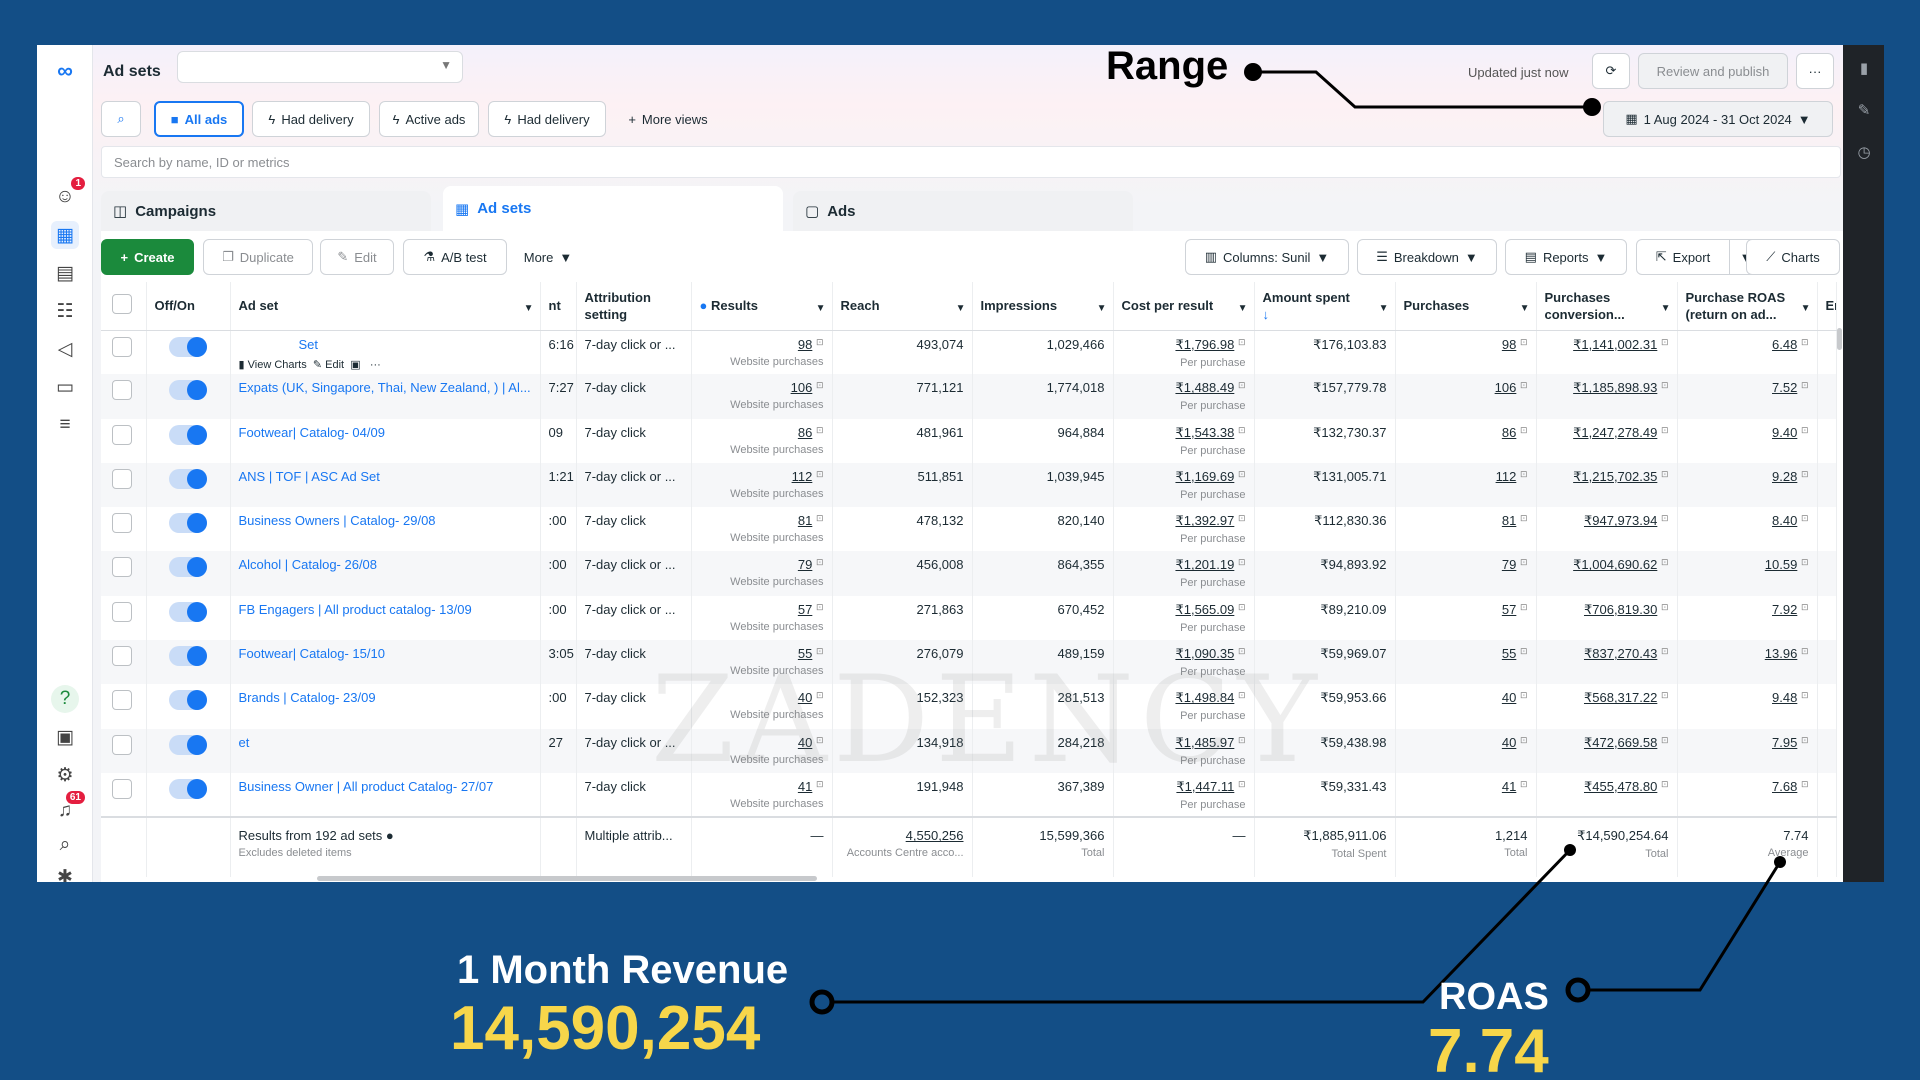  I want to click on results-value: 55, so click(805, 654).